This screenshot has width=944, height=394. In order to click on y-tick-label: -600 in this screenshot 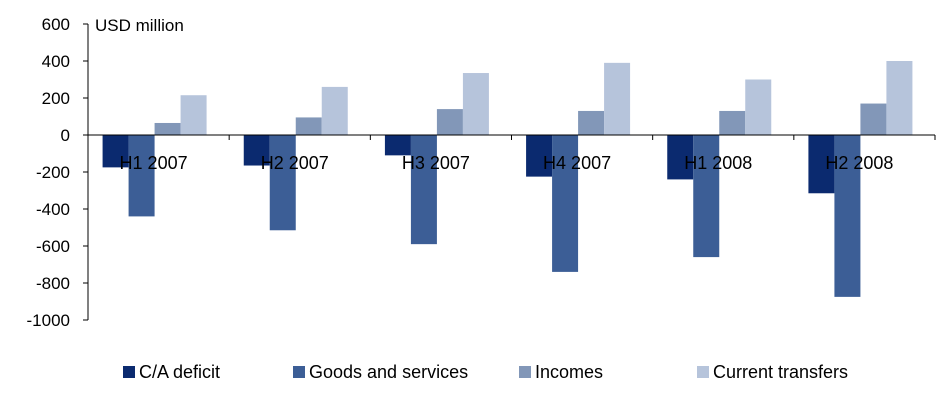, I will do `click(53, 246)`.